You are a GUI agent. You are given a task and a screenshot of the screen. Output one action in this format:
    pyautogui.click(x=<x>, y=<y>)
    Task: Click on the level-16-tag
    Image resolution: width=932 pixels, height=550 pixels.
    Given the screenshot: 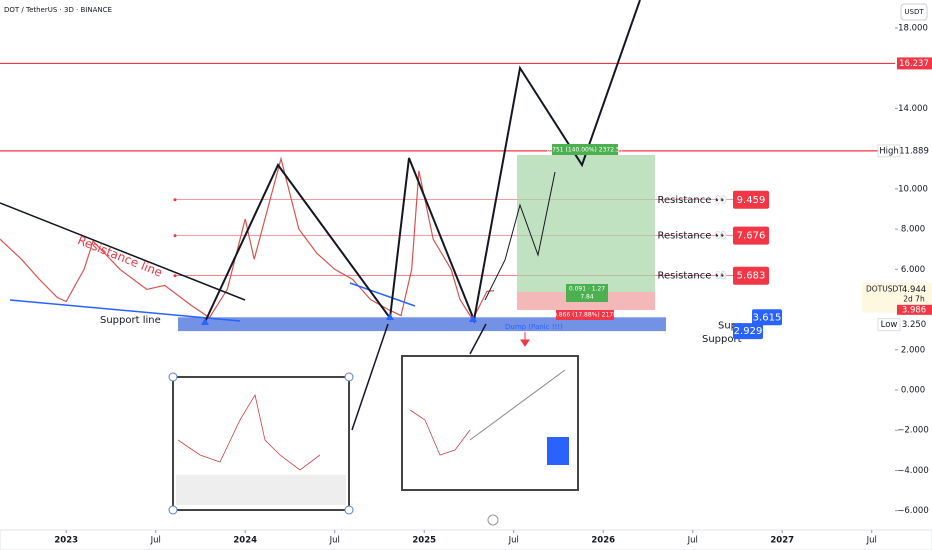 What is the action you would take?
    pyautogui.click(x=914, y=63)
    